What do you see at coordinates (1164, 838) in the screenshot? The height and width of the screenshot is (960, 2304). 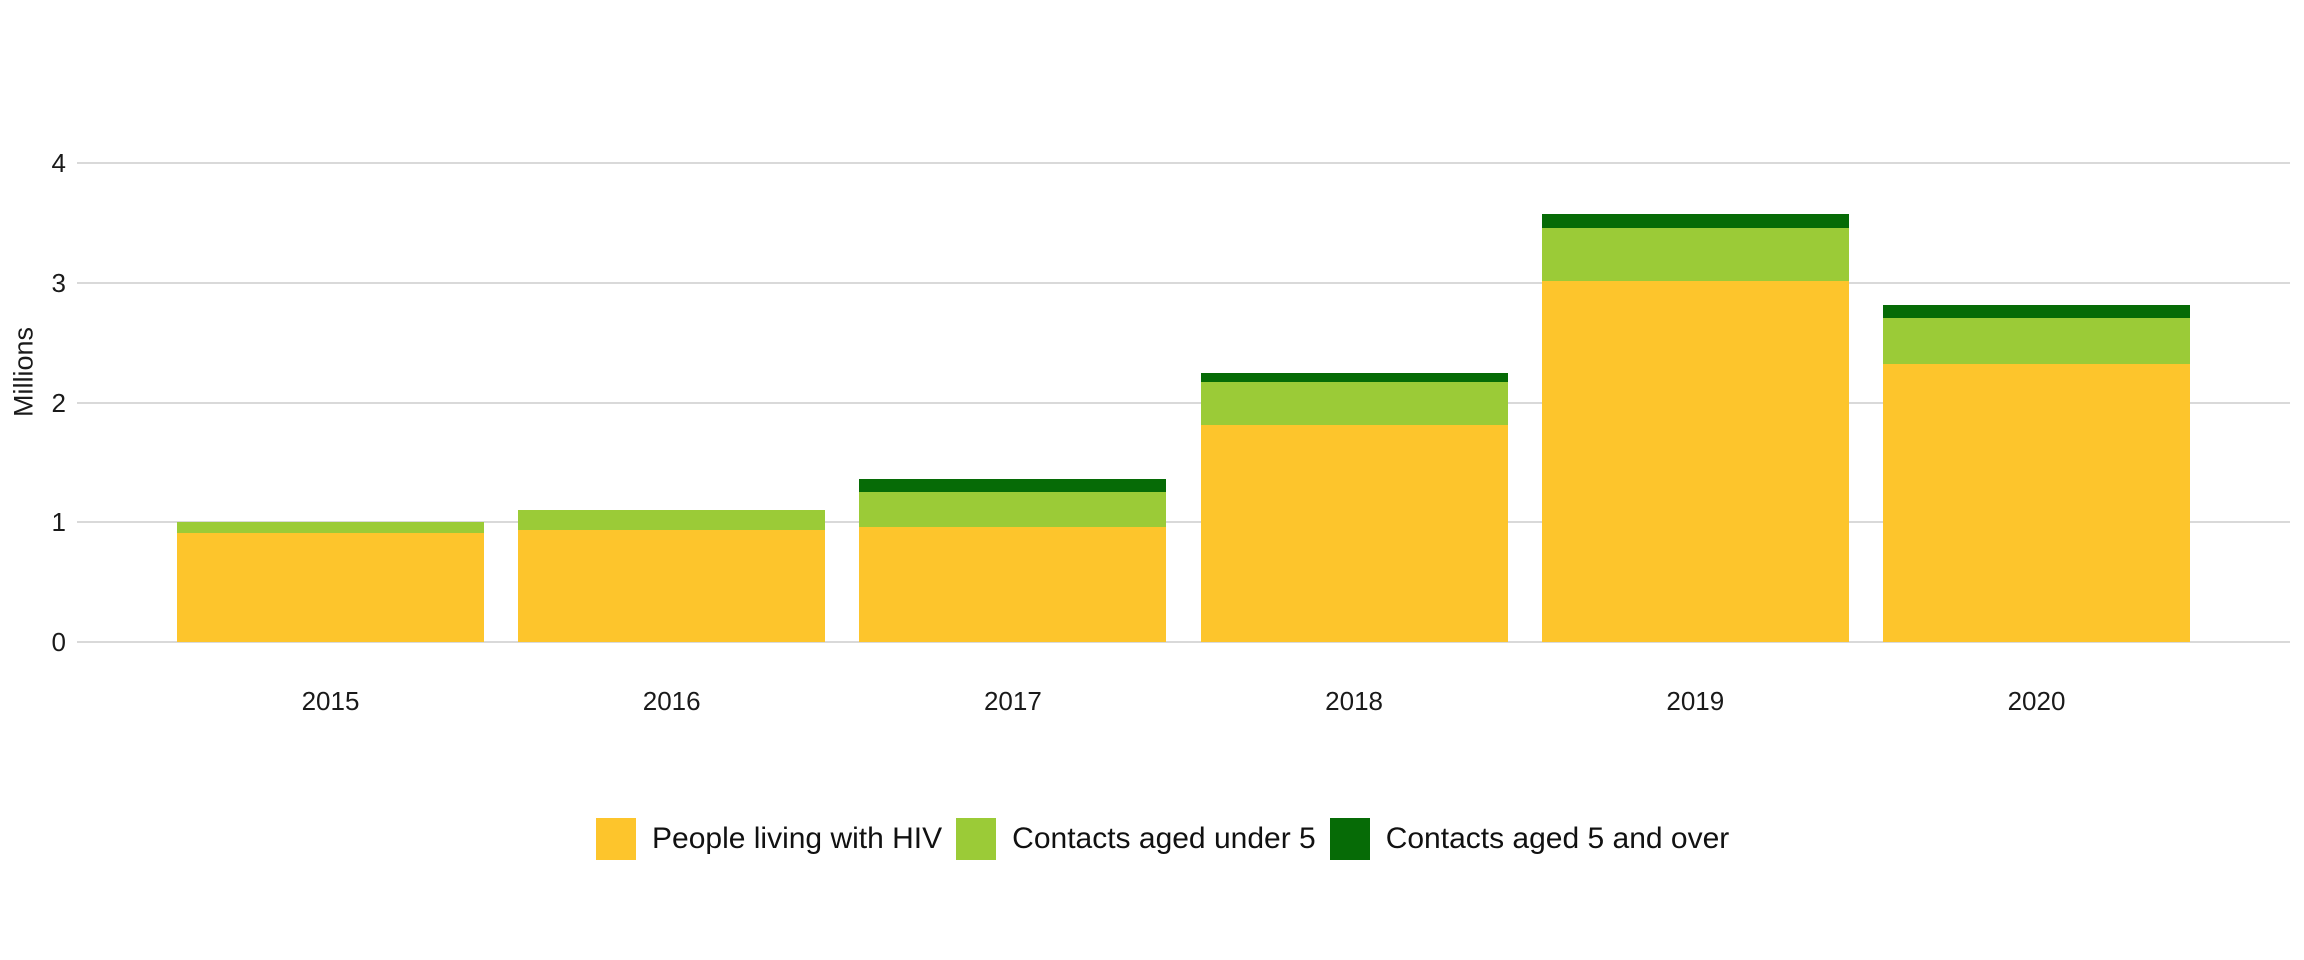 I see `legend-label: Contacts aged under 5` at bounding box center [1164, 838].